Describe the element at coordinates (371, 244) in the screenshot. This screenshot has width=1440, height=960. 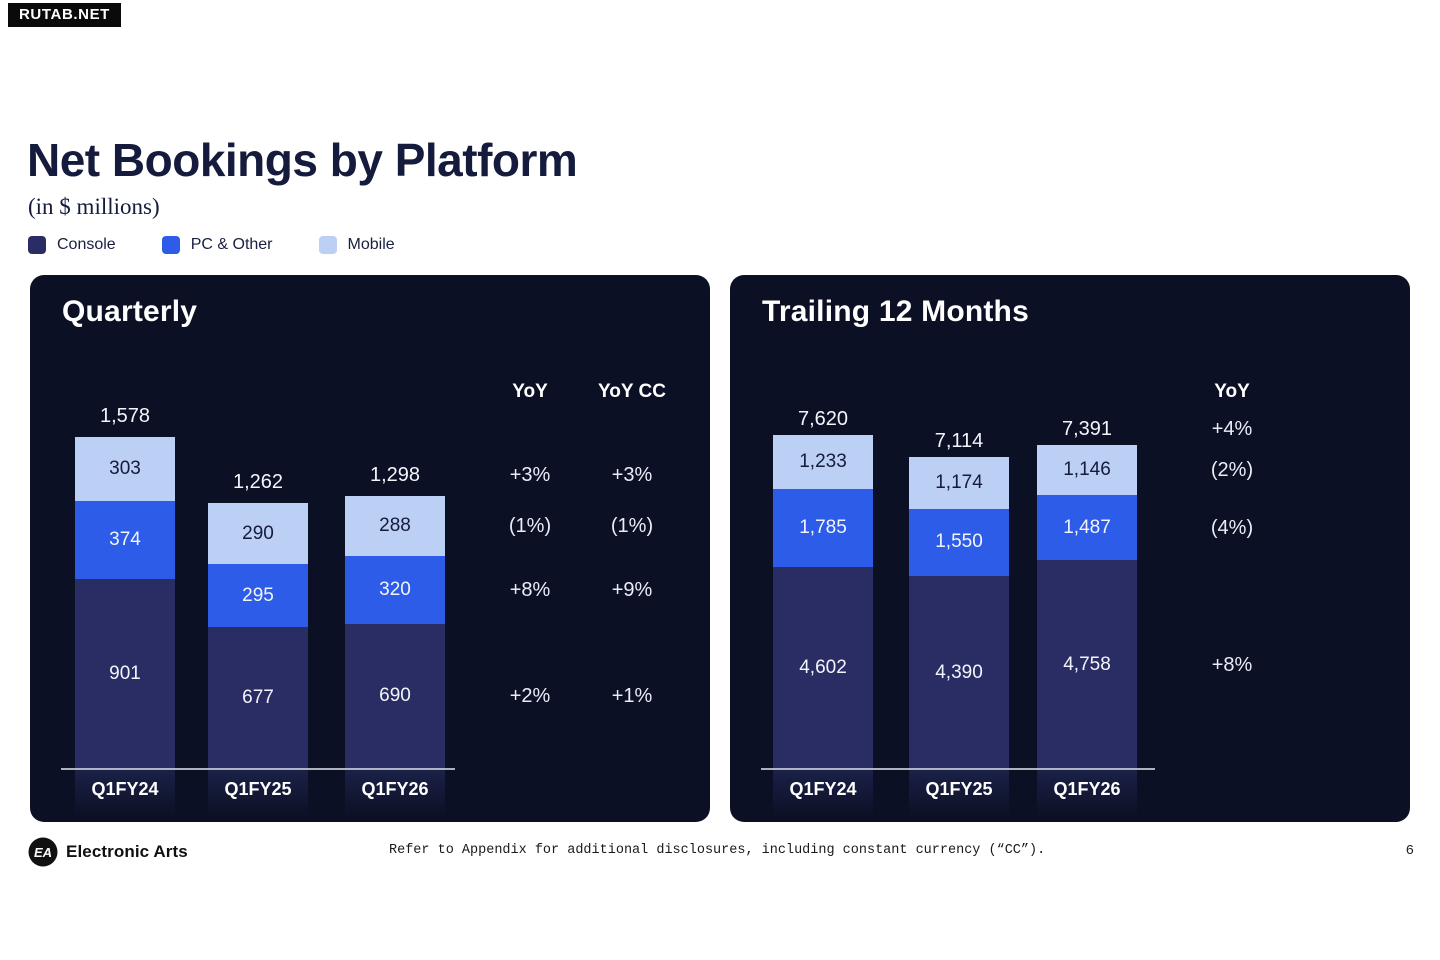
I see `legend-label: Mobile` at that location.